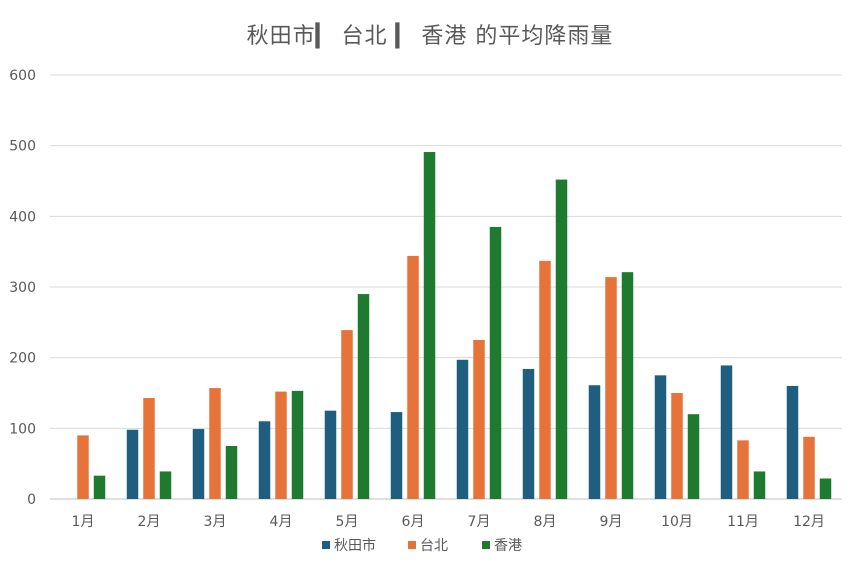  Describe the element at coordinates (281, 522) in the screenshot. I see `x-tick-label: 4月` at that location.